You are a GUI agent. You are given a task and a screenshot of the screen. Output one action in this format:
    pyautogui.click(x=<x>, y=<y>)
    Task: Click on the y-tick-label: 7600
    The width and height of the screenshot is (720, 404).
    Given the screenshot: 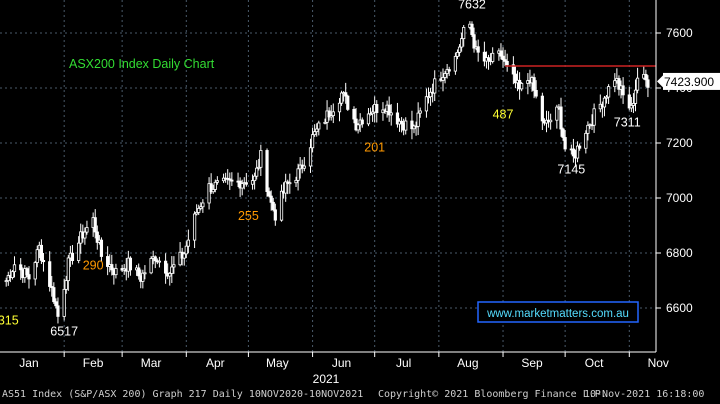 What is the action you would take?
    pyautogui.click(x=679, y=33)
    